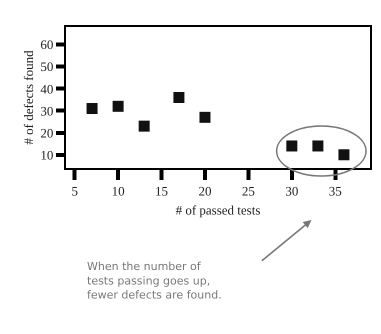 This screenshot has width=381, height=334. Describe the element at coordinates (47, 132) in the screenshot. I see `y-tick-label: 20` at that location.